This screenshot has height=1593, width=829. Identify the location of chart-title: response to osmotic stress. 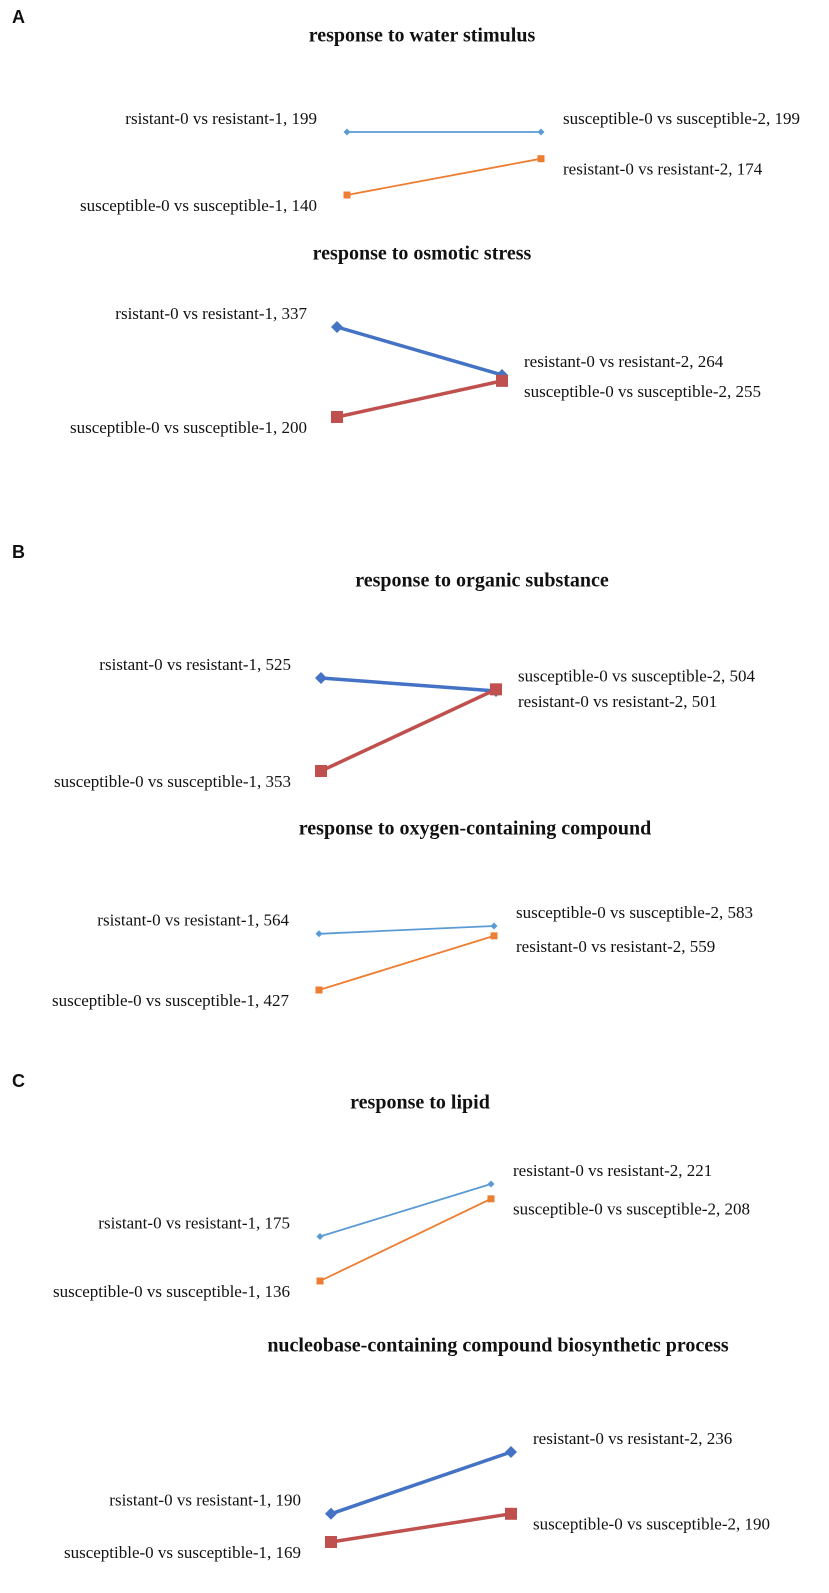
(422, 254).